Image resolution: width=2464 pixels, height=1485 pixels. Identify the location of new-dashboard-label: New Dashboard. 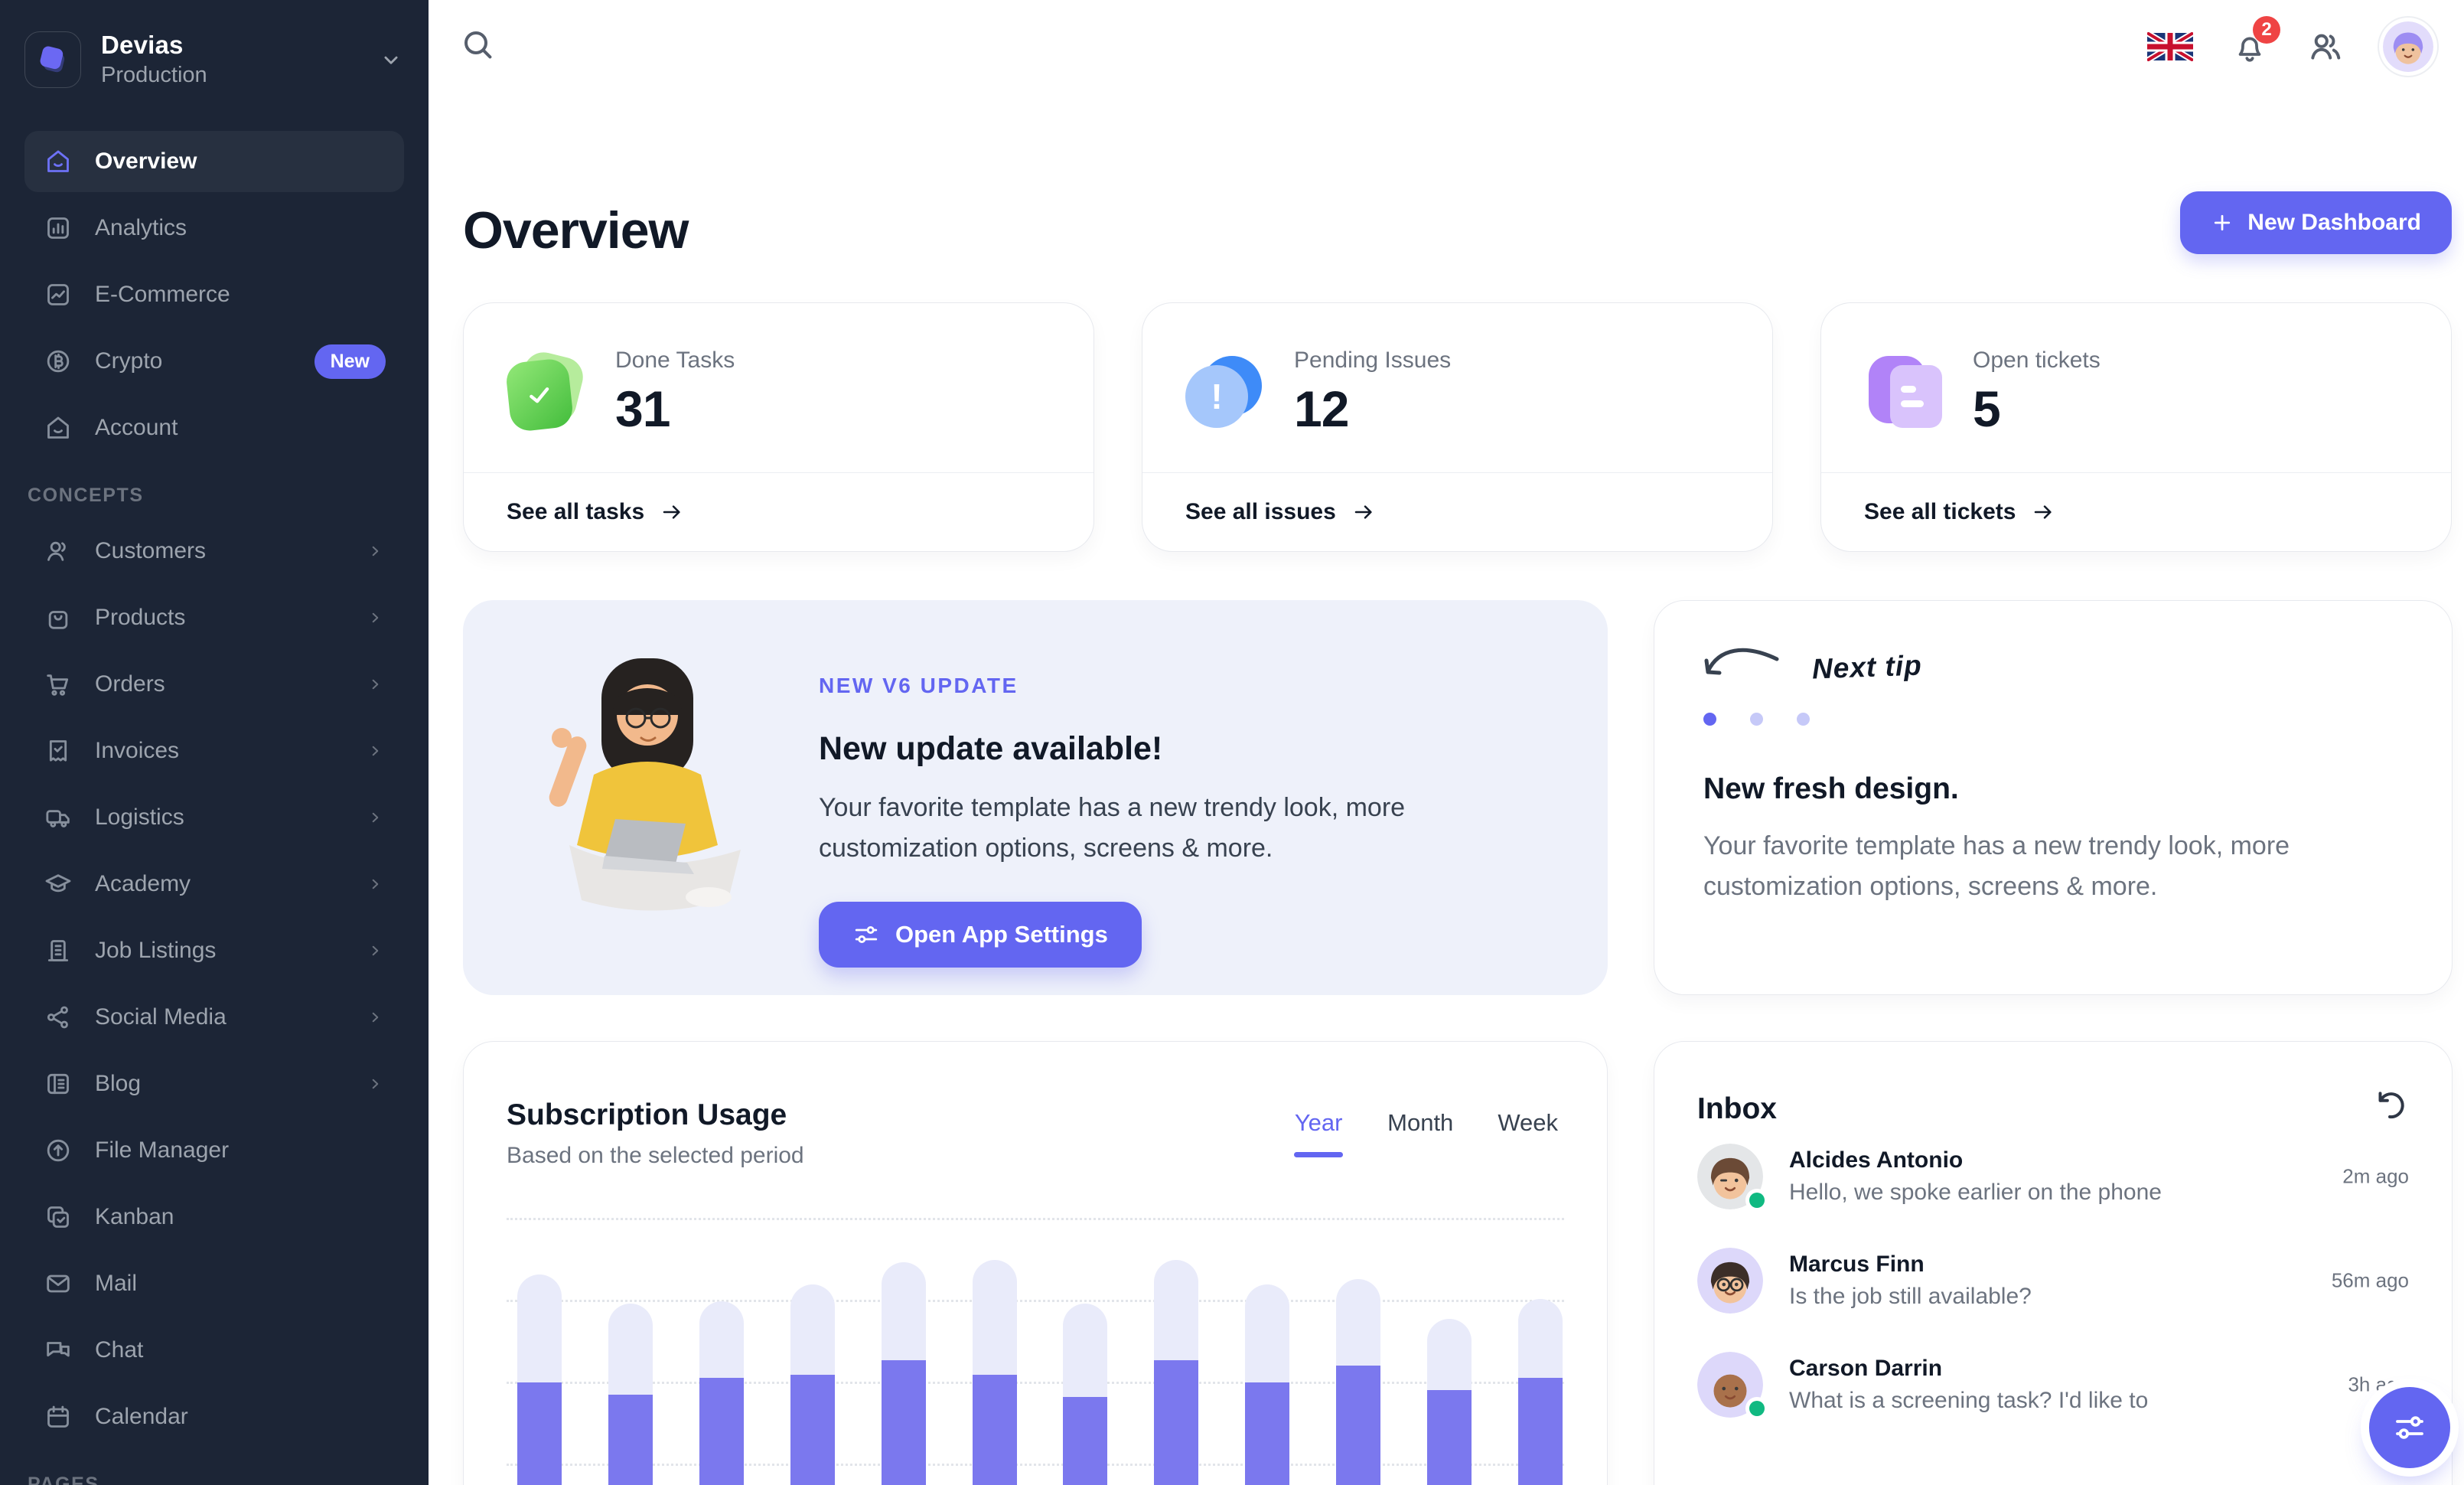
(2334, 222).